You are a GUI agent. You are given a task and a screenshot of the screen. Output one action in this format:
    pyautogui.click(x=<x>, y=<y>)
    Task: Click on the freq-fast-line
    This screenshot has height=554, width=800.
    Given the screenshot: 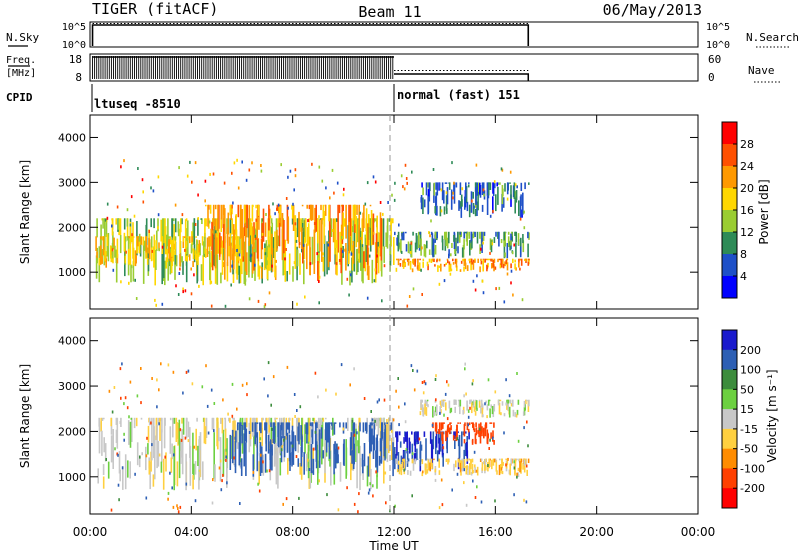 What is the action you would take?
    pyautogui.click(x=462, y=77)
    